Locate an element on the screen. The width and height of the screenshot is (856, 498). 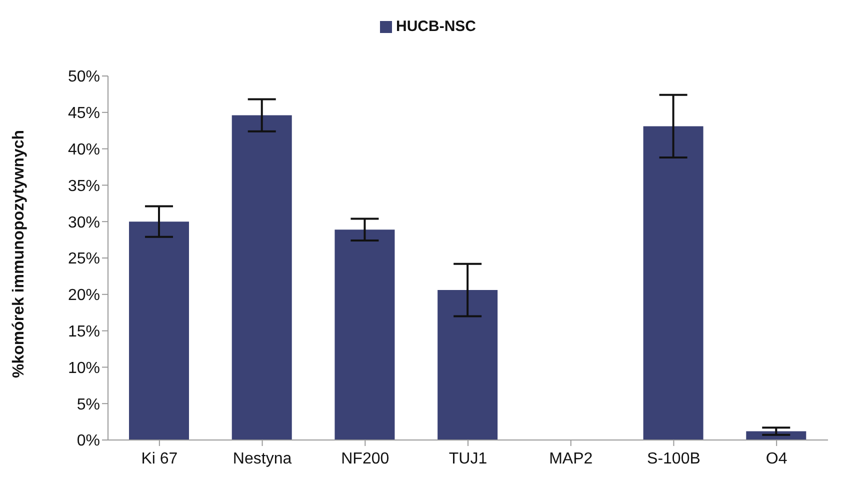
y-tick-label: 40% is located at coordinates (84, 149).